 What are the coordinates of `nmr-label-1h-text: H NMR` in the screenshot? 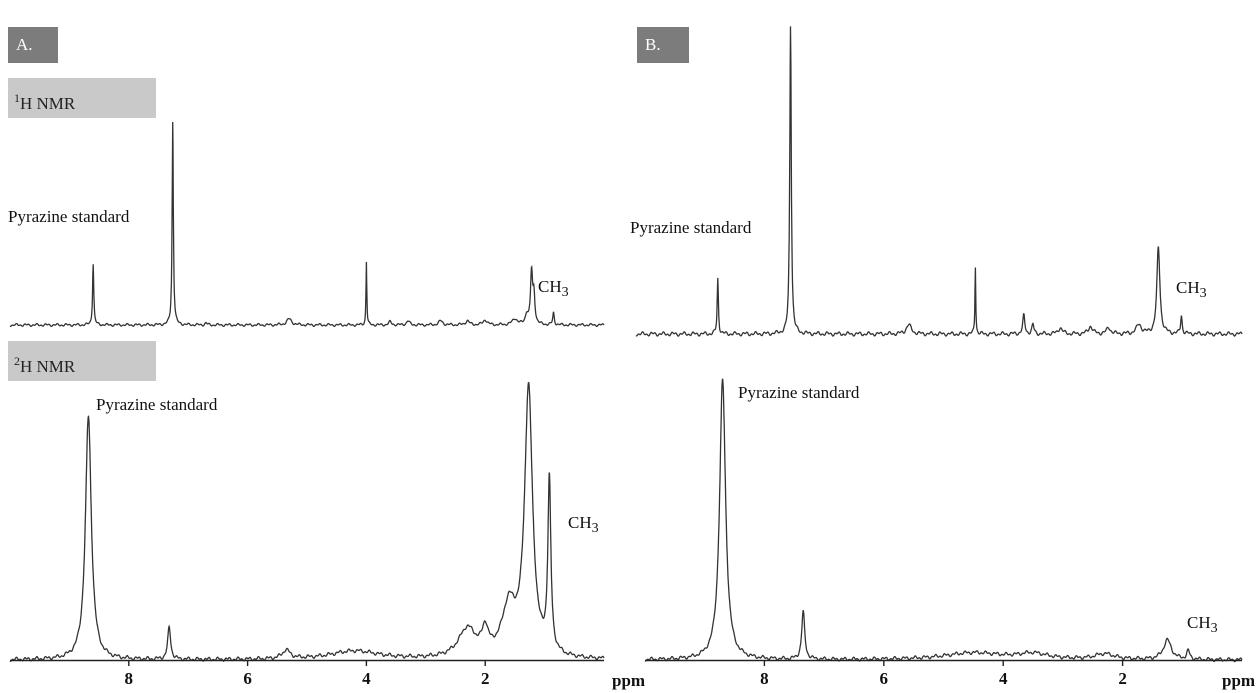 It's located at (48, 103).